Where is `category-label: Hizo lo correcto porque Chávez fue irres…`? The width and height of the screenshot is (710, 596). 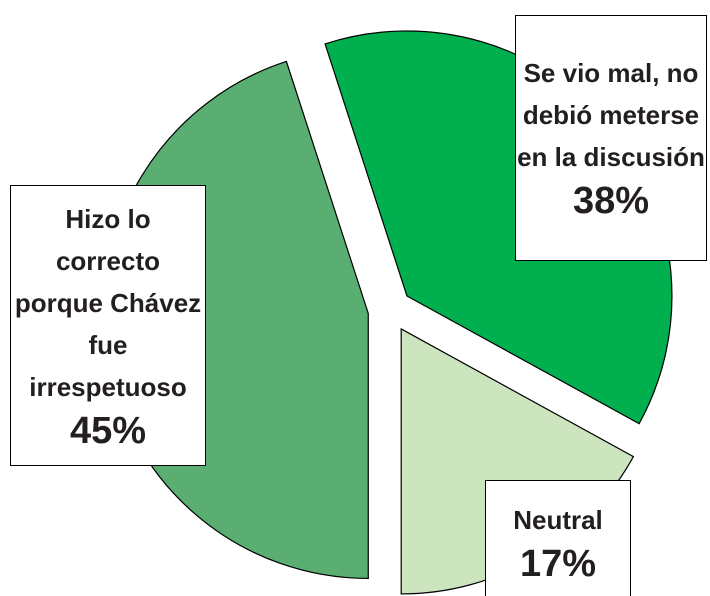 category-label: Hizo lo correcto porque Chávez fue irres… is located at coordinates (108, 302).